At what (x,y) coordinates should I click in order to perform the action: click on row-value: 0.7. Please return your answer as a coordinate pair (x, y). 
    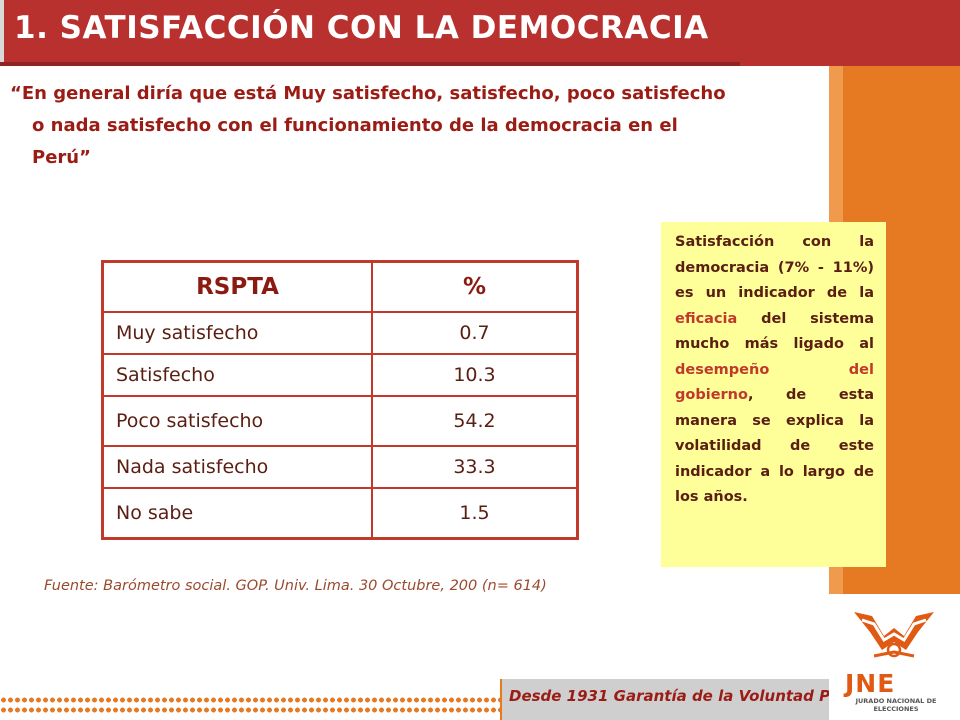
    Looking at the image, I should click on (475, 333).